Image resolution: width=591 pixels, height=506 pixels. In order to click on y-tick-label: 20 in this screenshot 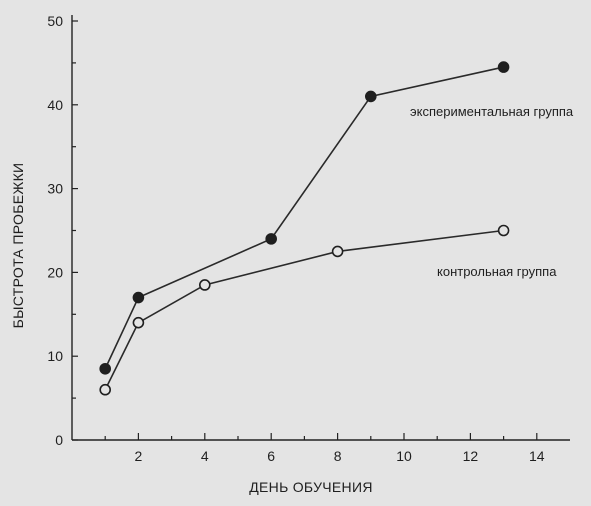, I will do `click(55, 272)`.